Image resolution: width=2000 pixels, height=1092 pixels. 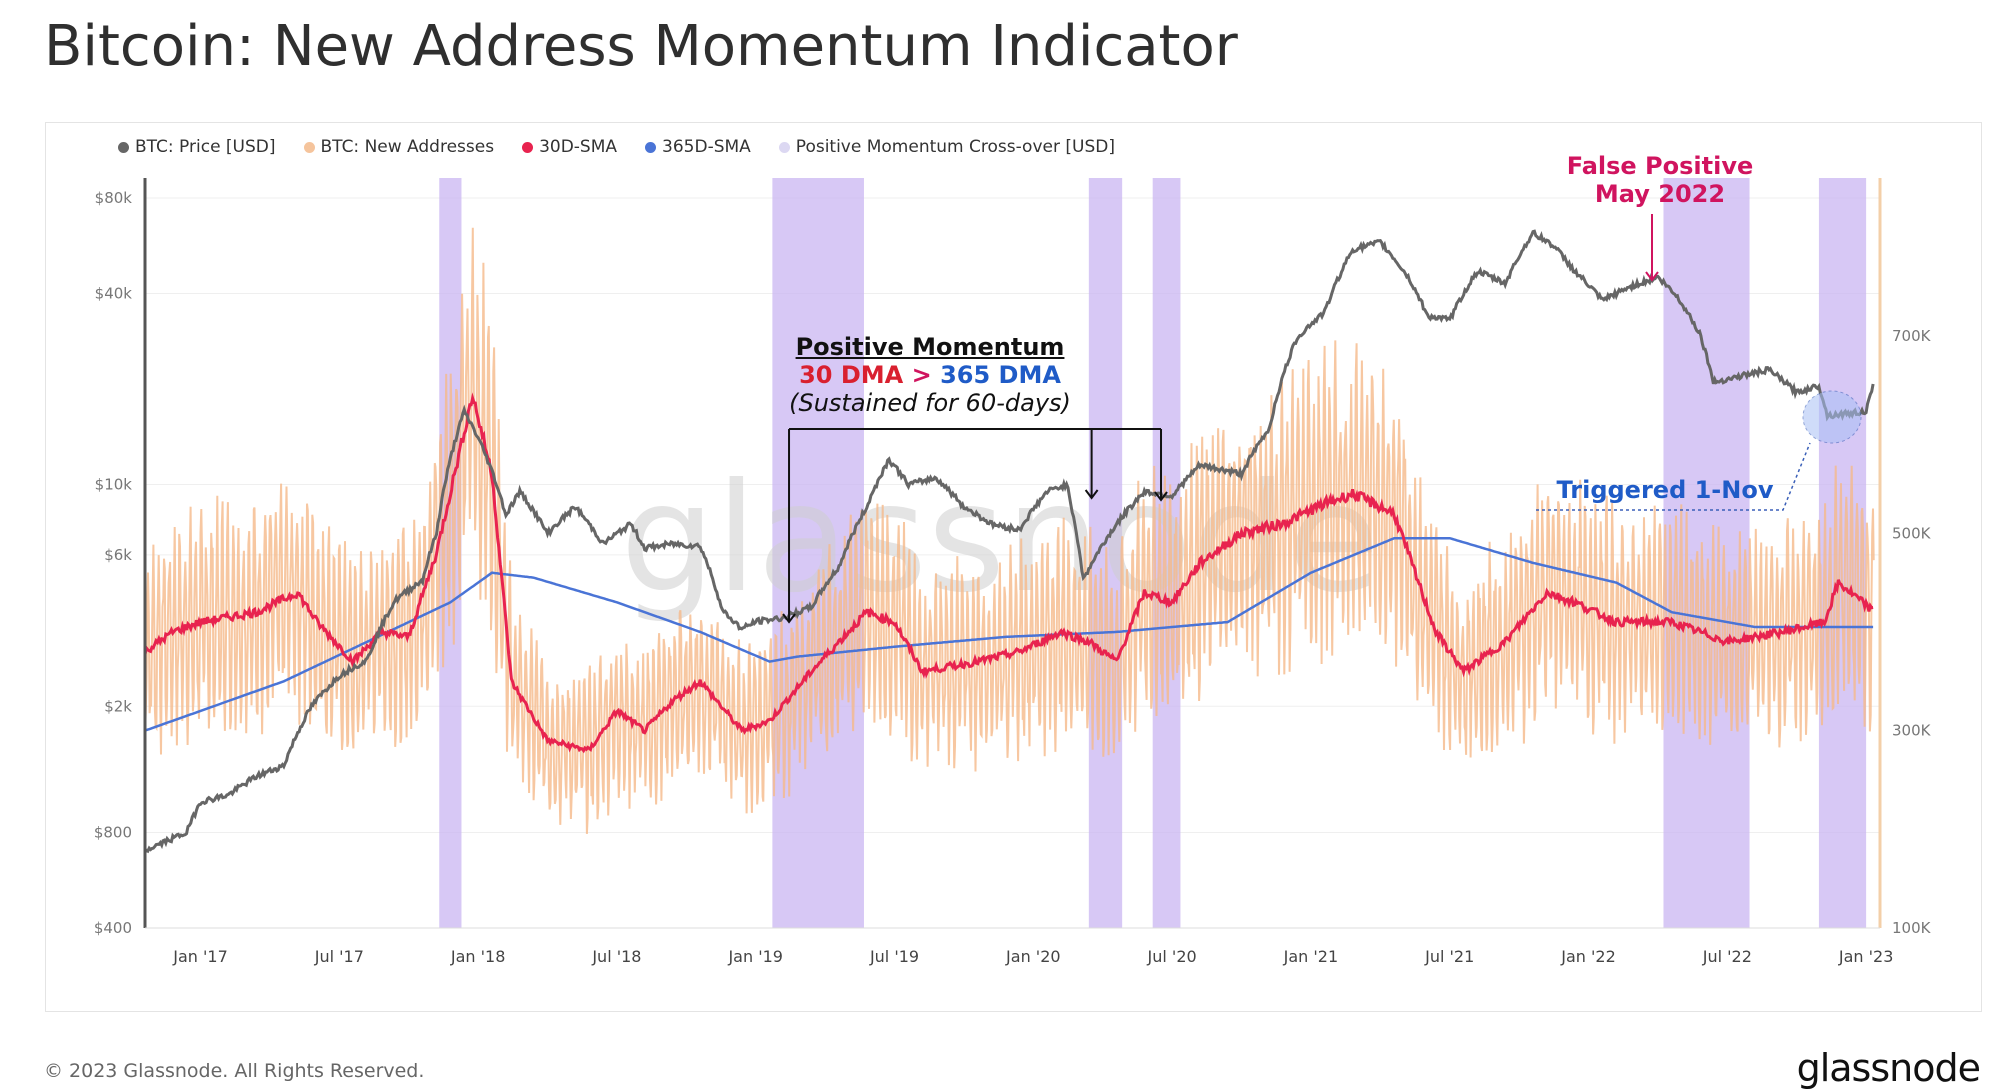 I want to click on legend-item-crossover: Positive Momentum Cross-over [USD], so click(x=946, y=147).